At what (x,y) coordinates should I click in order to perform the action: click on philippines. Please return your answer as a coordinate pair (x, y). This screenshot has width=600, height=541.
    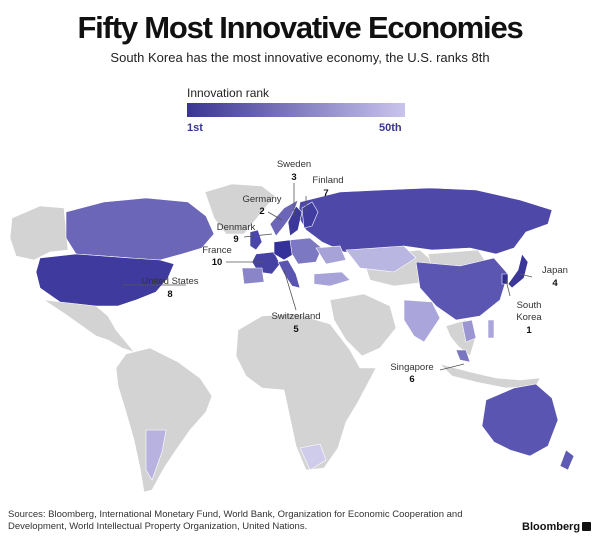
    Looking at the image, I should click on (491, 329).